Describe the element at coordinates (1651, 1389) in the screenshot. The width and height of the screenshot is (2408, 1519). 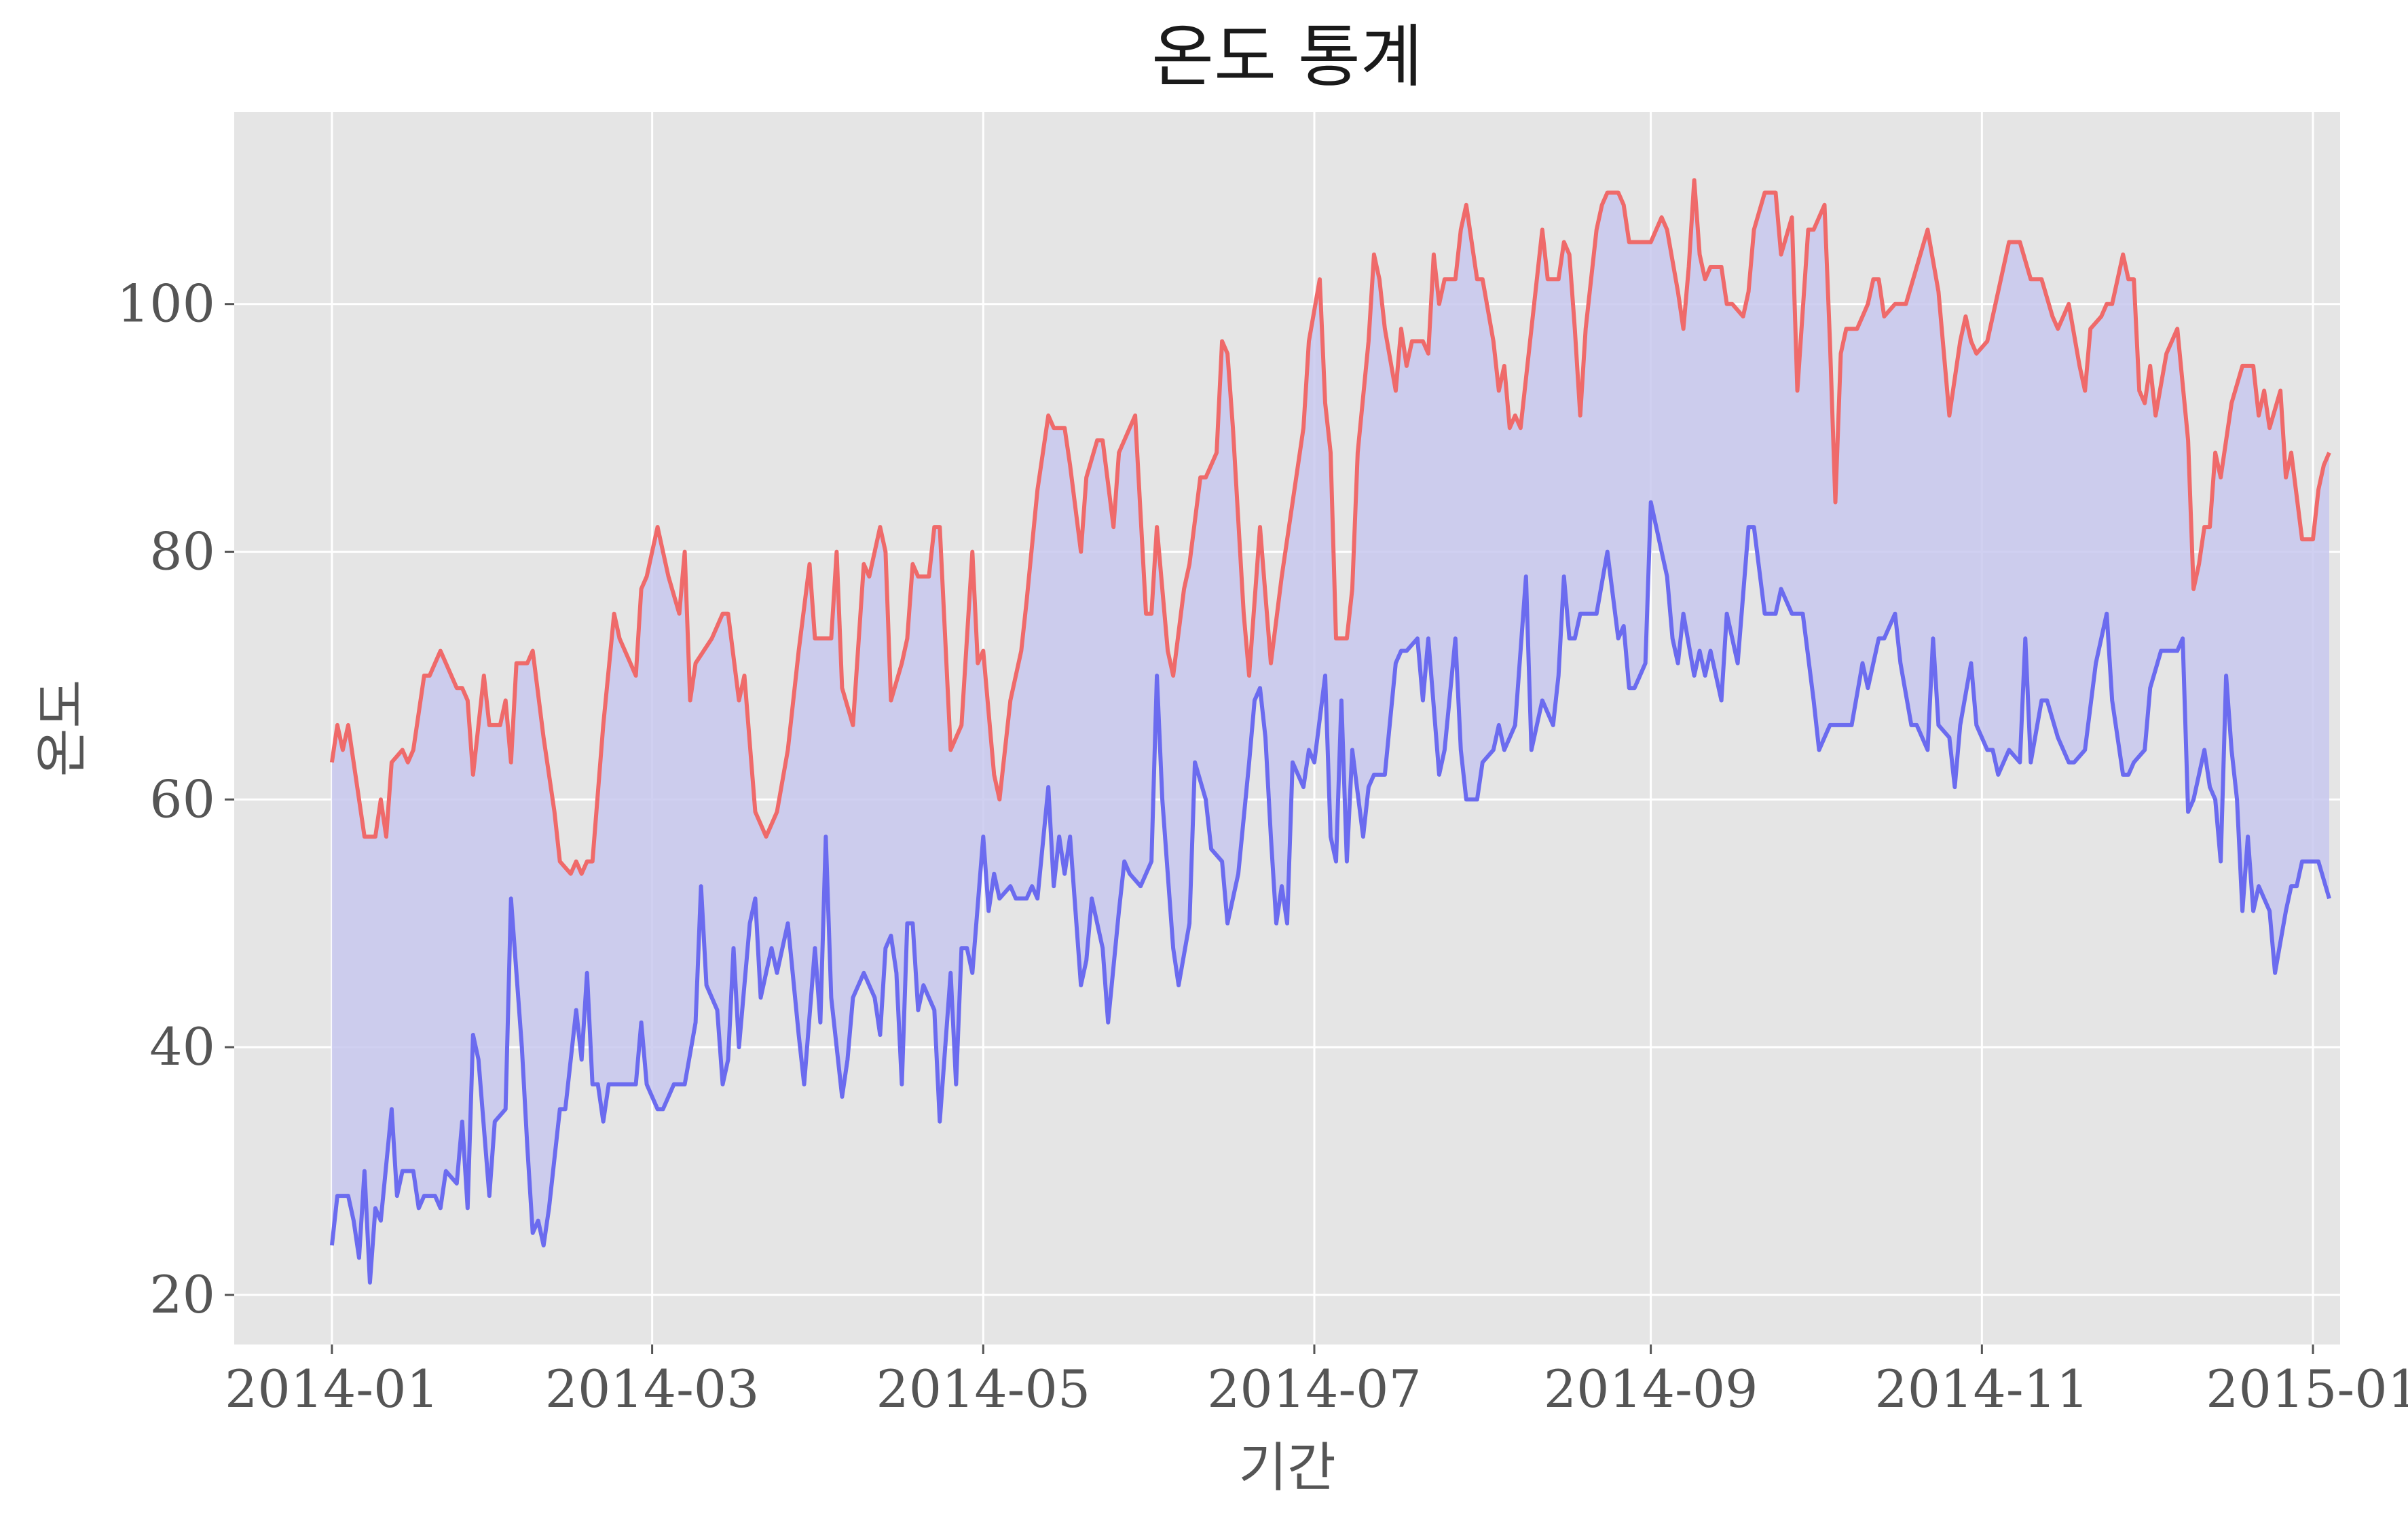
I see `x-tick-label: 2014-09` at that location.